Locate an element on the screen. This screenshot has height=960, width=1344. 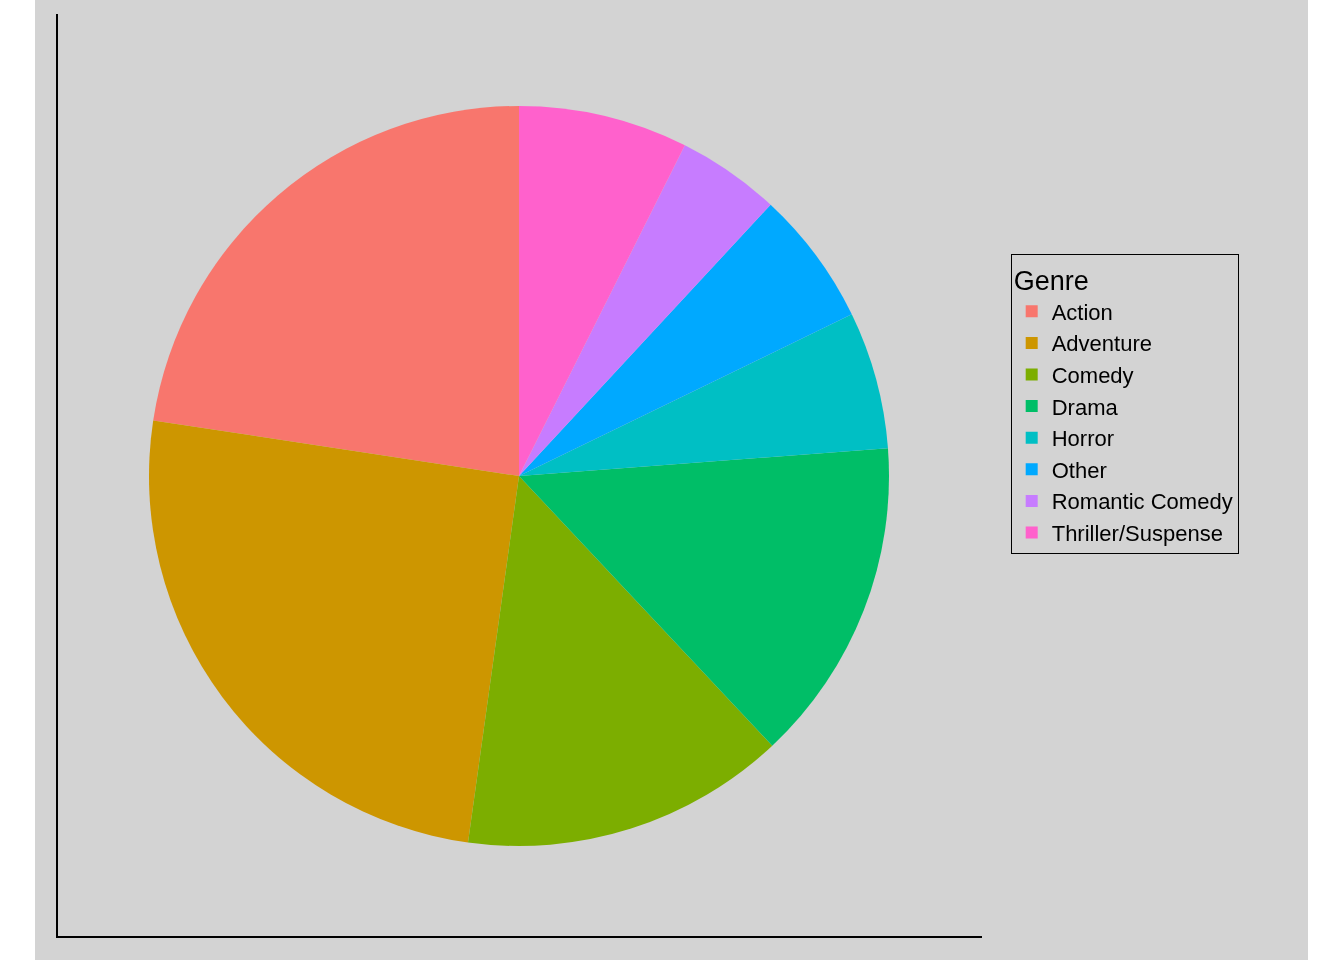
legend-label: Drama is located at coordinates (1085, 407).